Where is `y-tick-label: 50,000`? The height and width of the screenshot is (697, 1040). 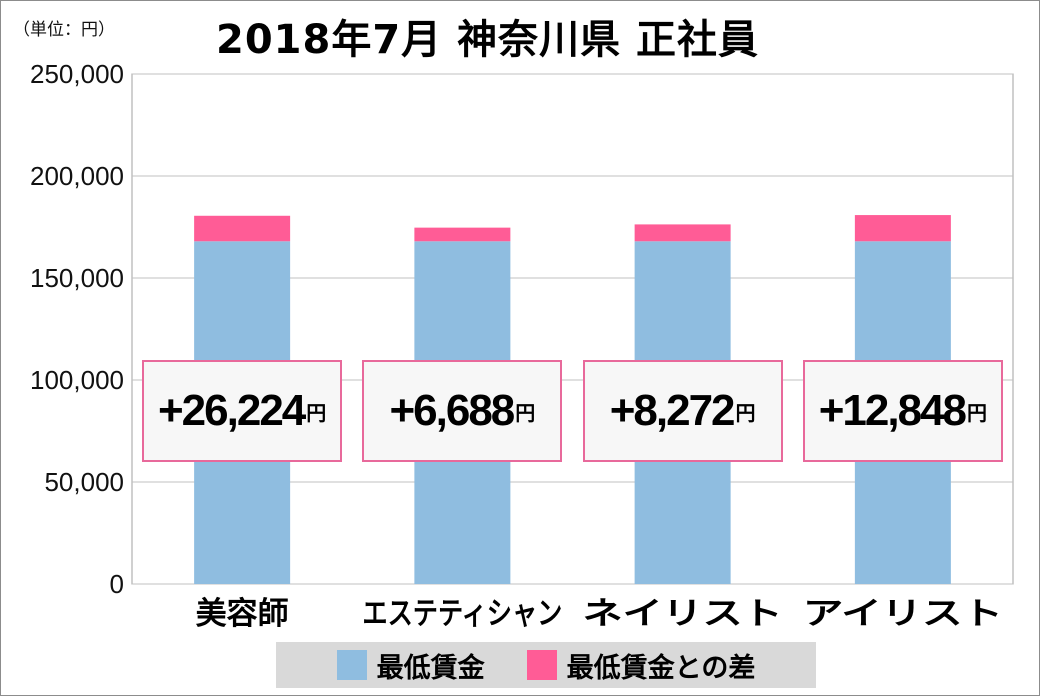
y-tick-label: 50,000 is located at coordinates (84, 482).